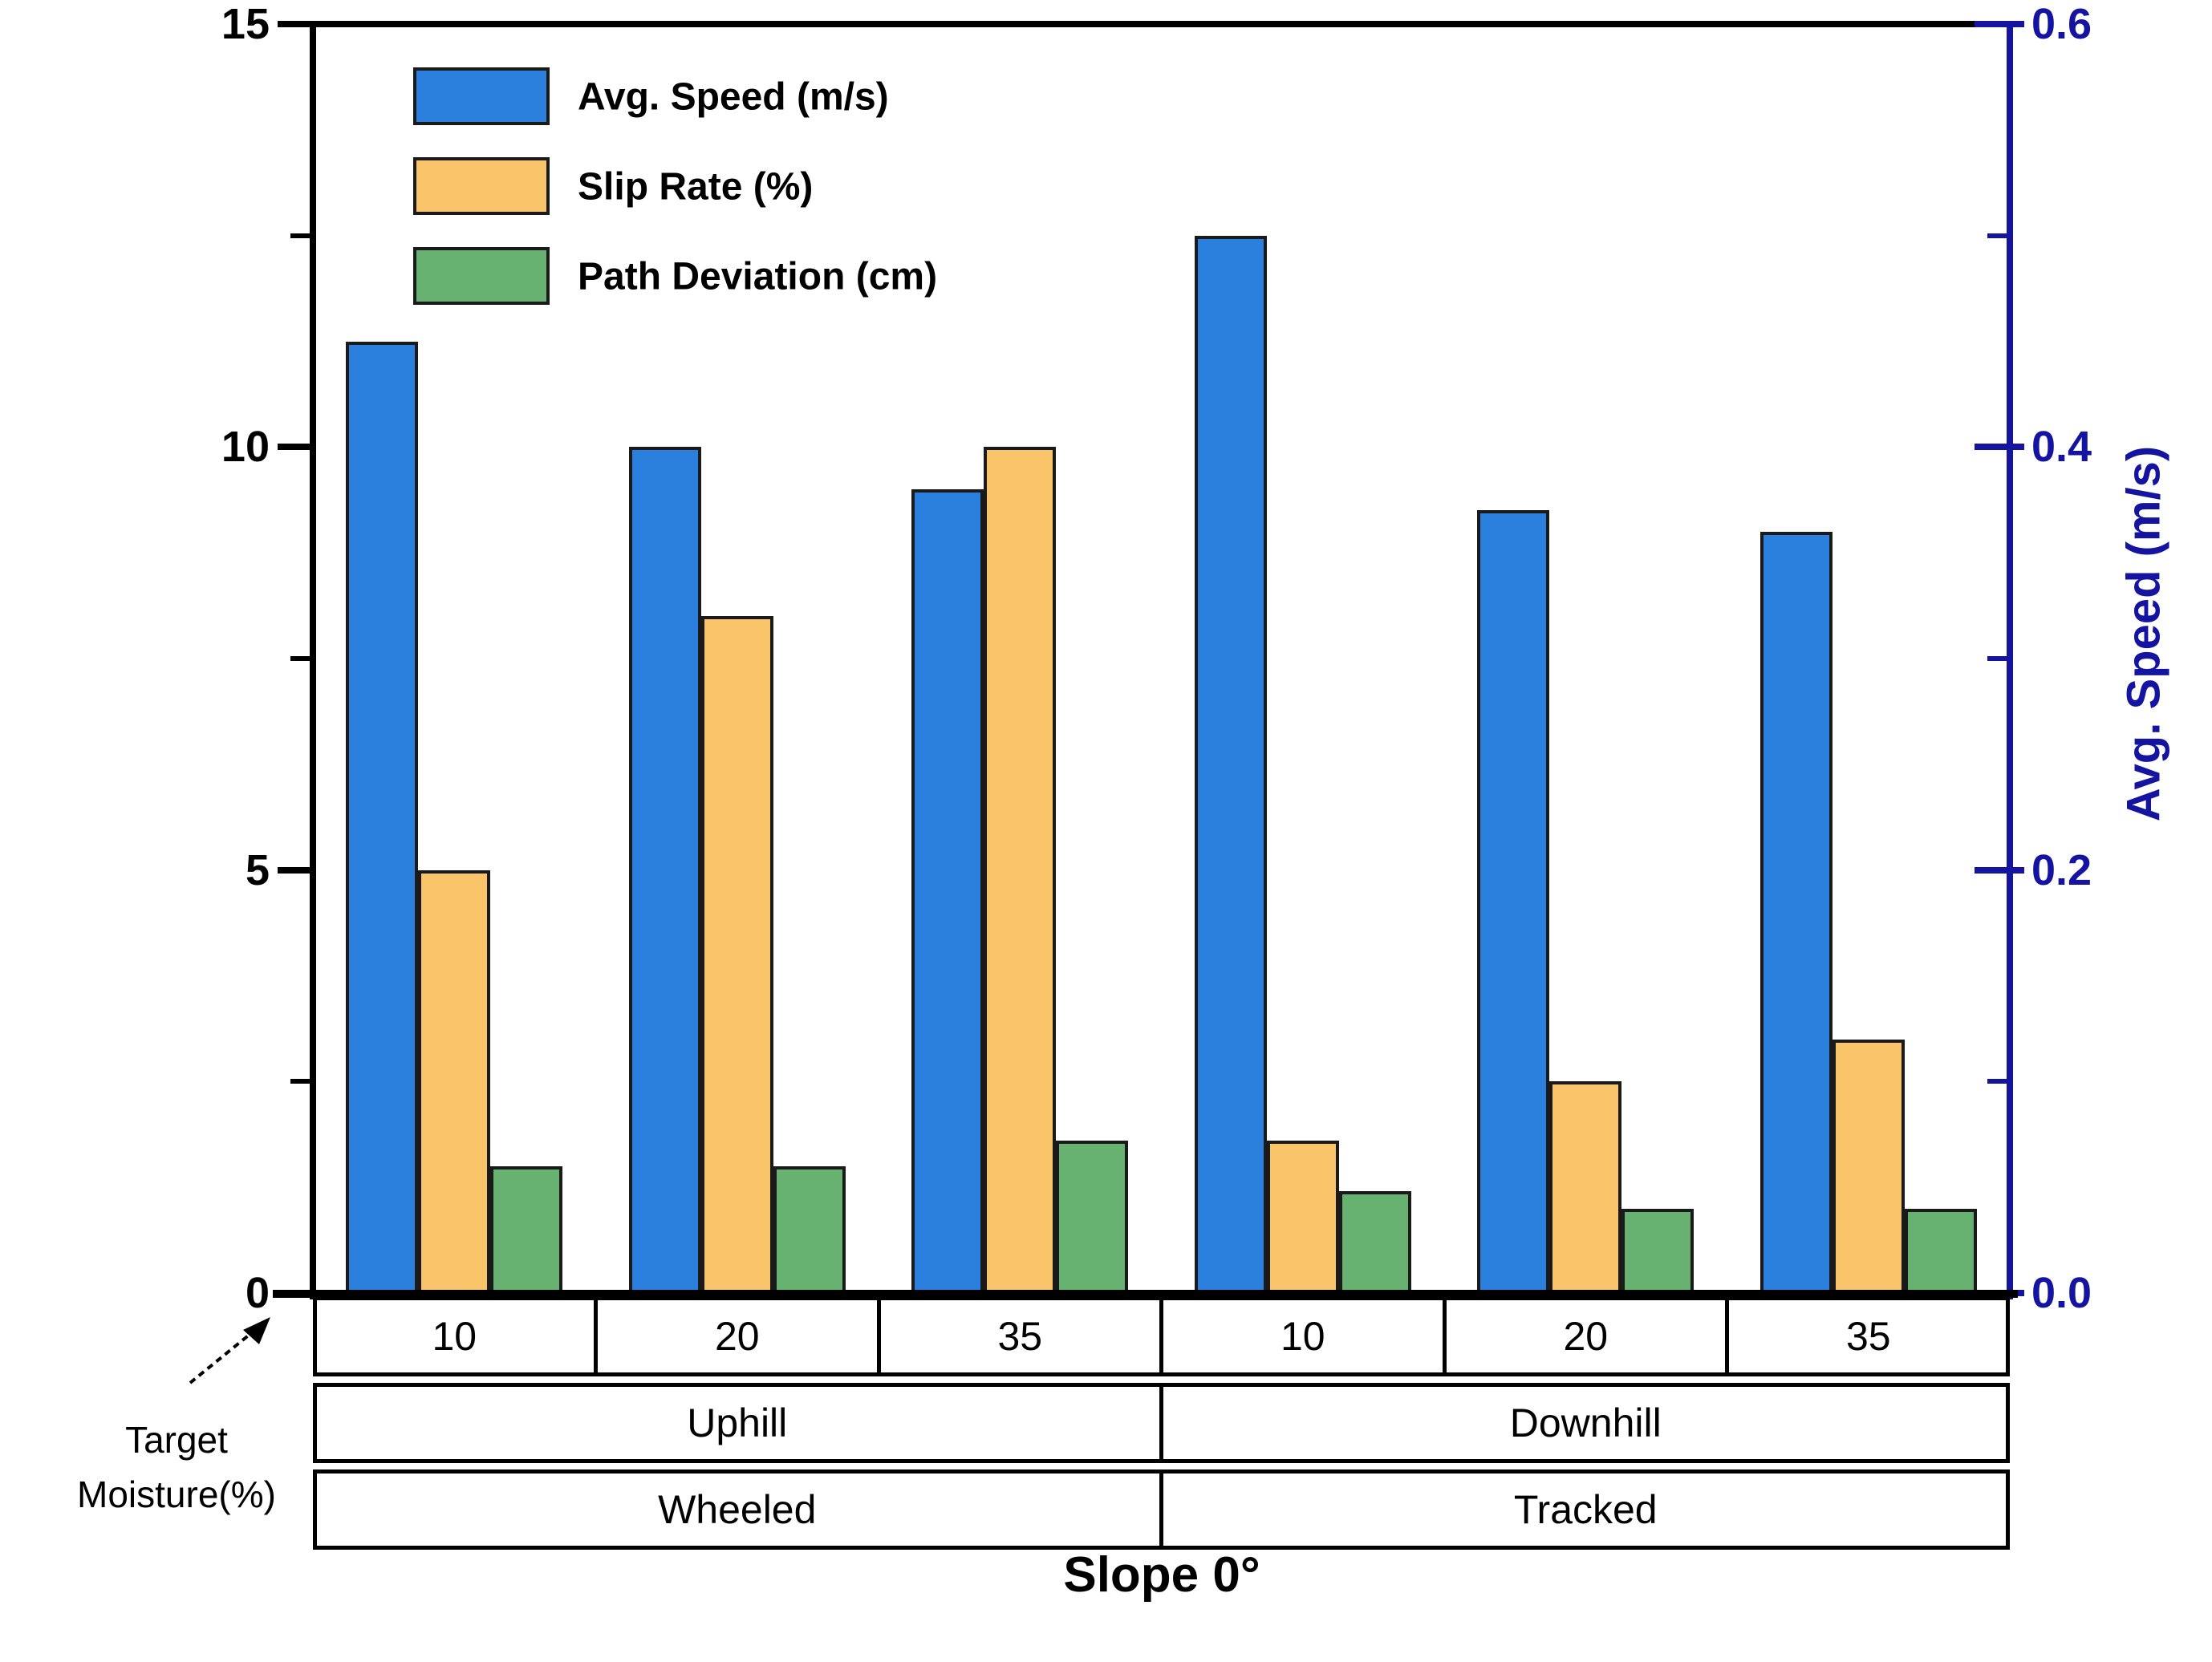 This screenshot has width=2212, height=1662. What do you see at coordinates (245, 24) in the screenshot?
I see `left-axis-tick-label: 15` at bounding box center [245, 24].